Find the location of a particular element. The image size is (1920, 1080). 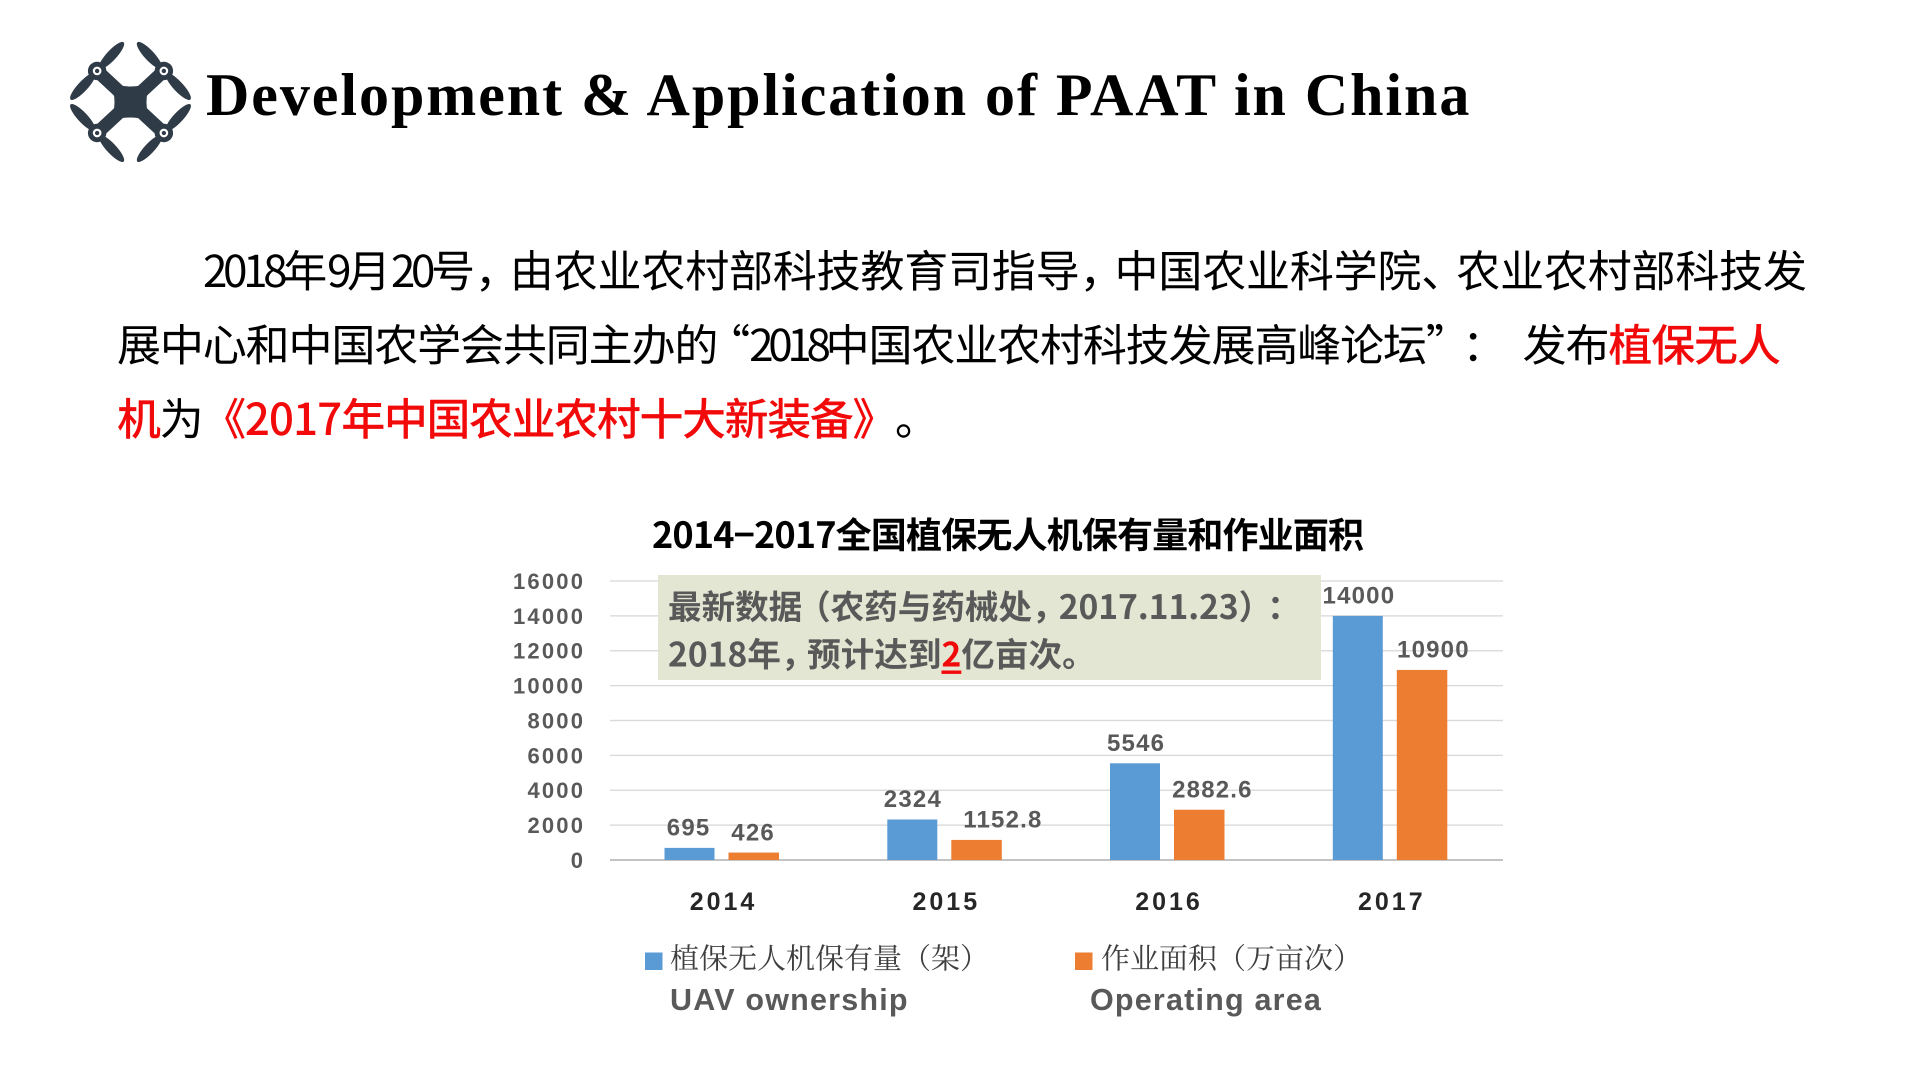

svg-text: 2882.6 is located at coordinates (1212, 789).